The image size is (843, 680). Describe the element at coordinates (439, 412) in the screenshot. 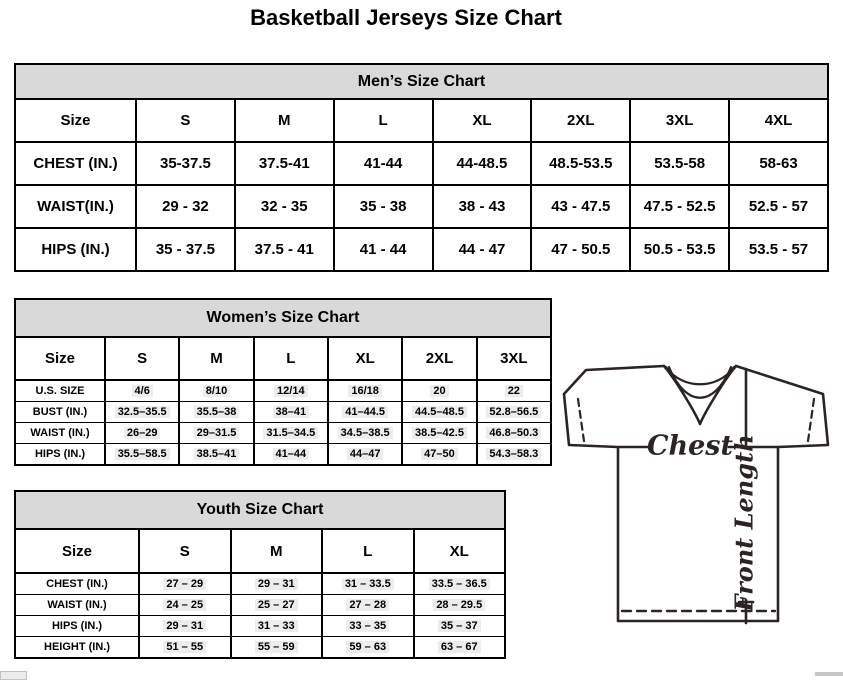

I see `womens-size-value: 44.5–48.5` at that location.